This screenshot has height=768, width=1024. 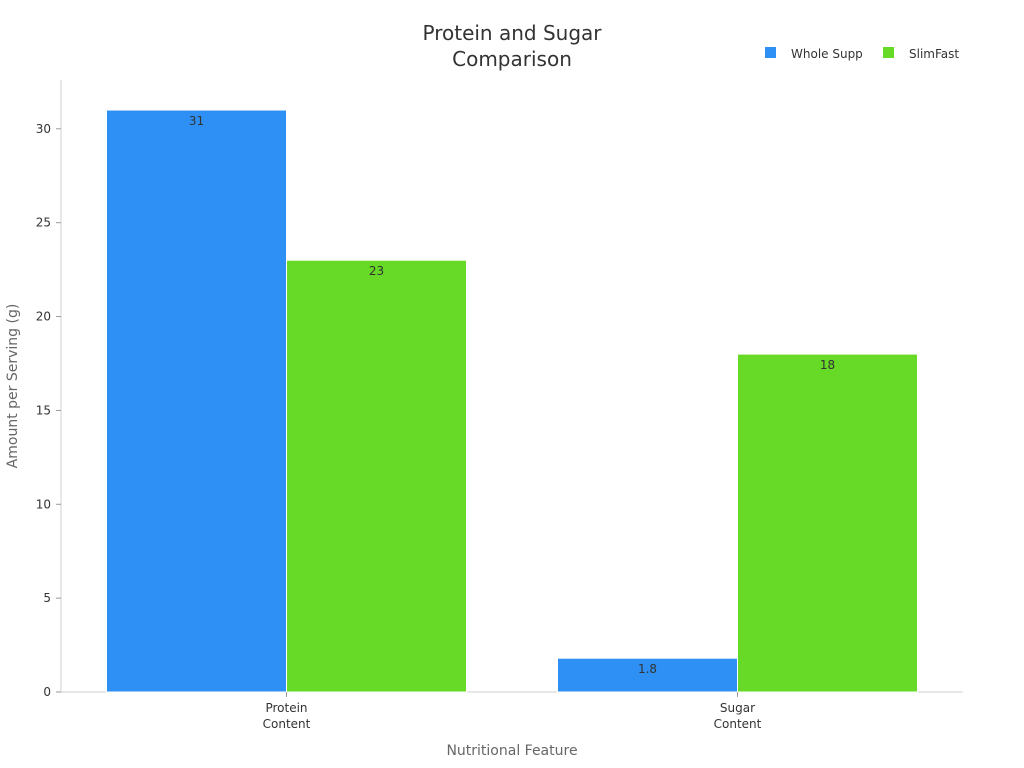 What do you see at coordinates (512, 59) in the screenshot?
I see `chart-title-line-2: Comparison` at bounding box center [512, 59].